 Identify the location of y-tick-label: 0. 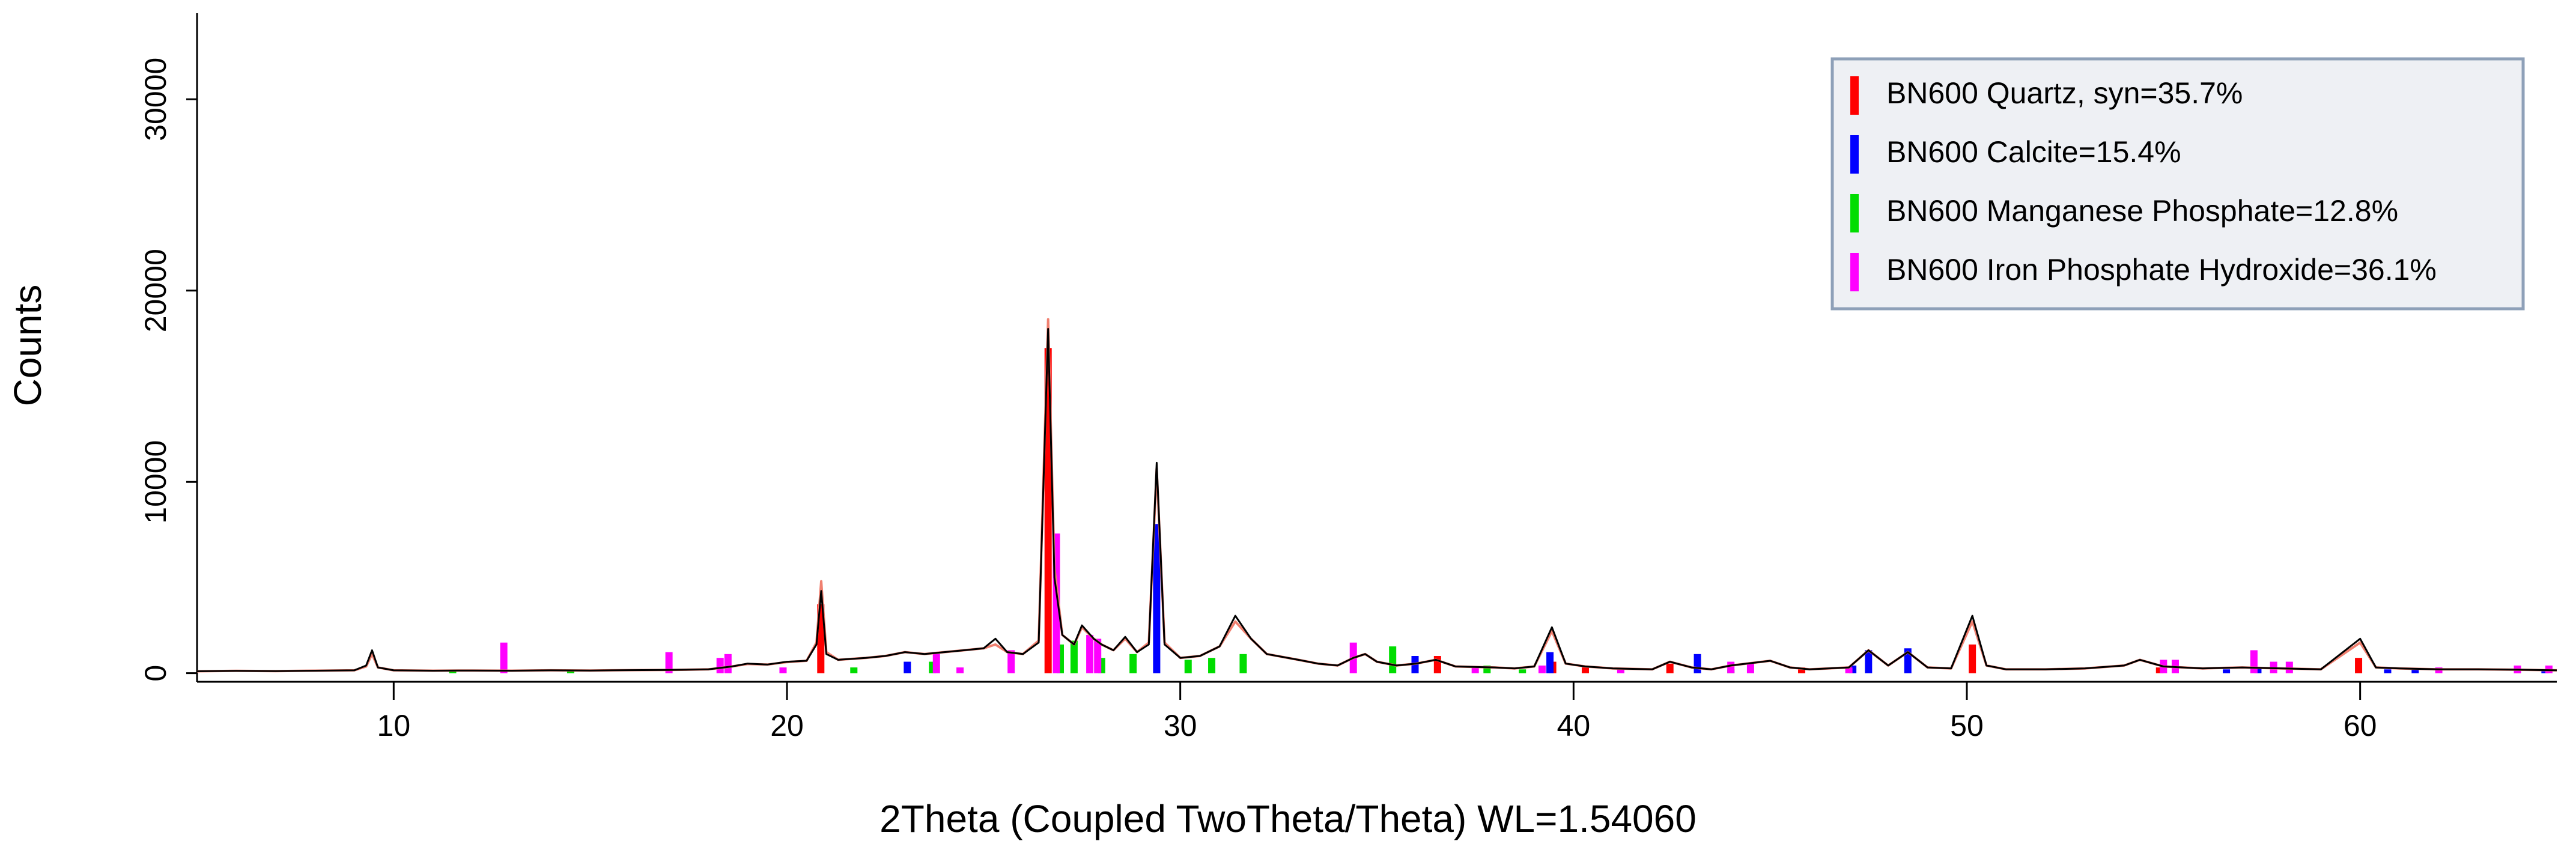
(155, 673).